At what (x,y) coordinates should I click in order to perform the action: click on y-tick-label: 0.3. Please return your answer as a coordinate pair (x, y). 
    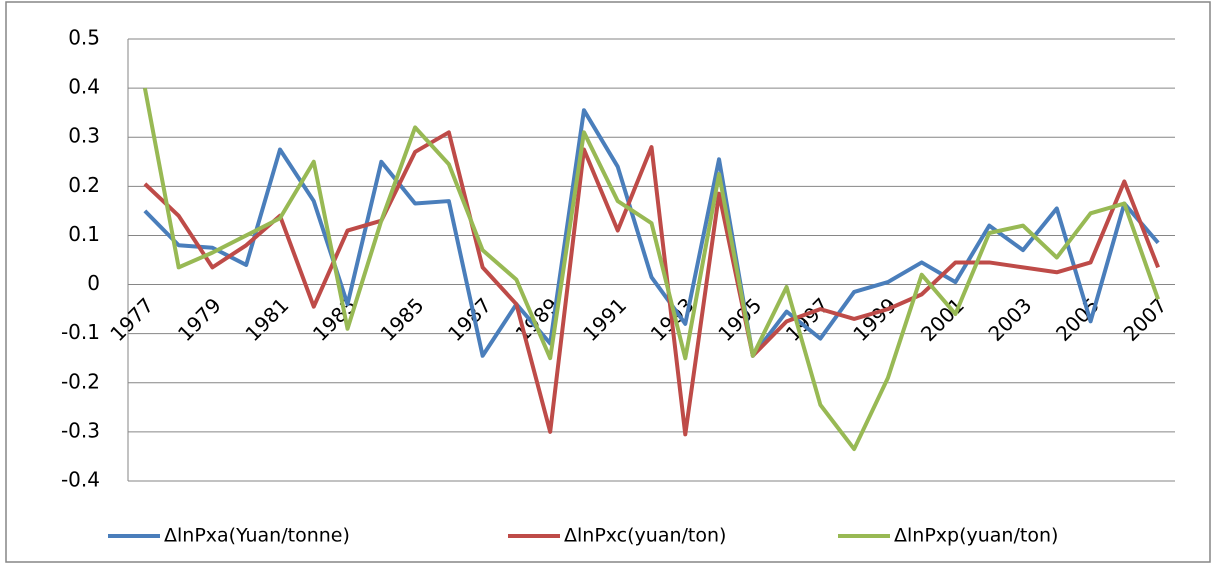
    Looking at the image, I should click on (84, 136).